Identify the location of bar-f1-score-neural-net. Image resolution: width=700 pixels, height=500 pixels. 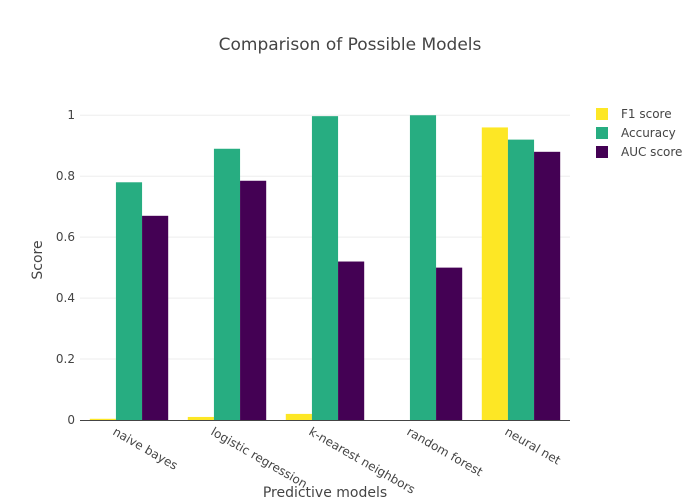
(494, 273).